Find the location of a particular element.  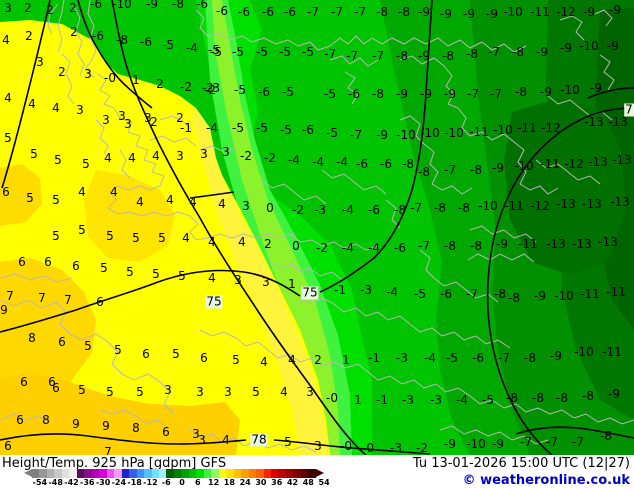

map-title: Height/Temp. 925 hPa [gdpm] GFS is located at coordinates (114, 463).